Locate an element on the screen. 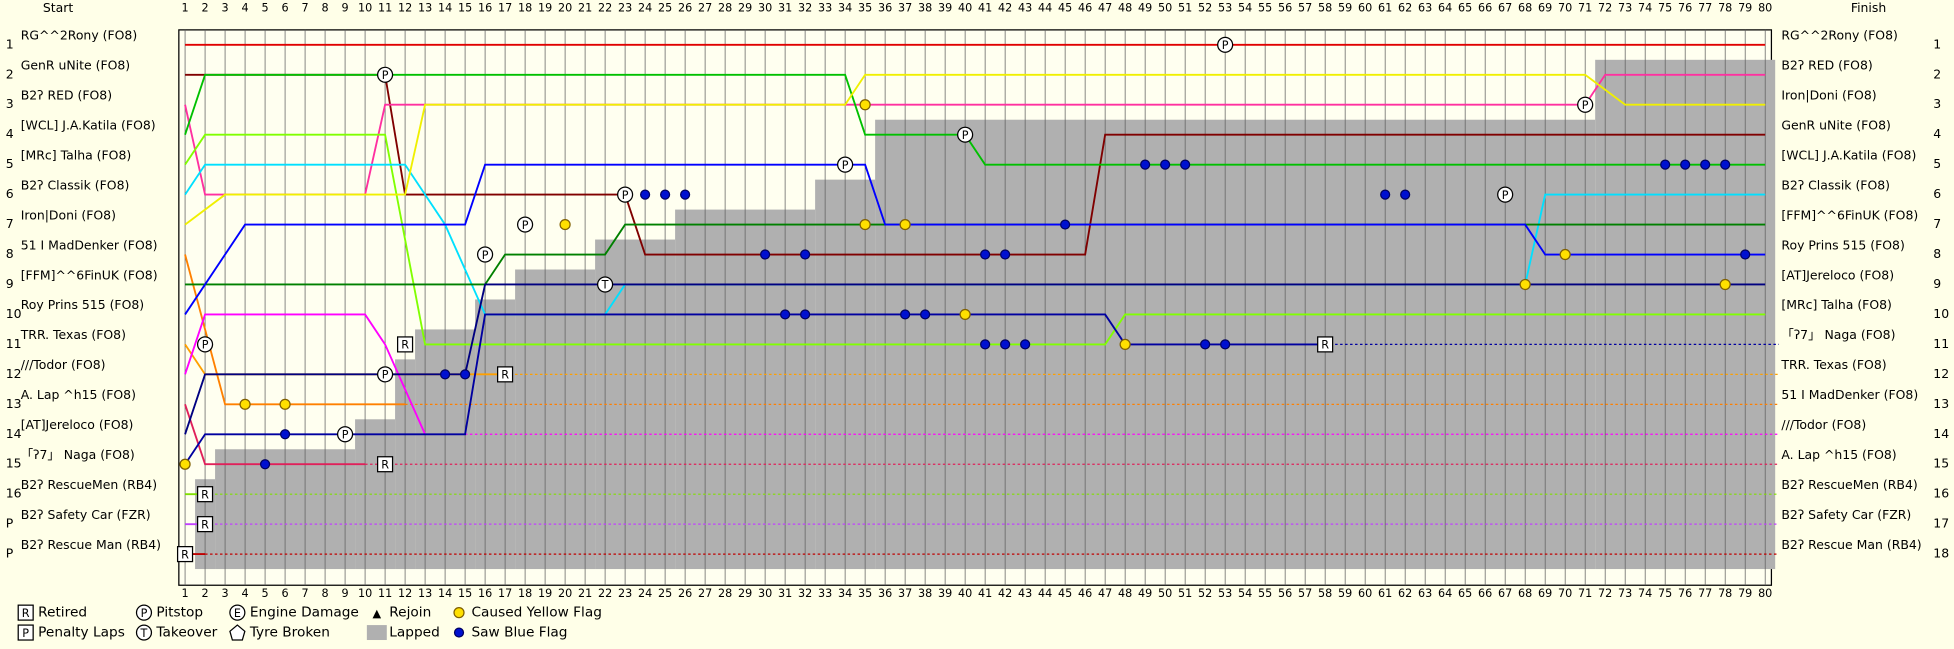  start-position: 13 is located at coordinates (14, 403).